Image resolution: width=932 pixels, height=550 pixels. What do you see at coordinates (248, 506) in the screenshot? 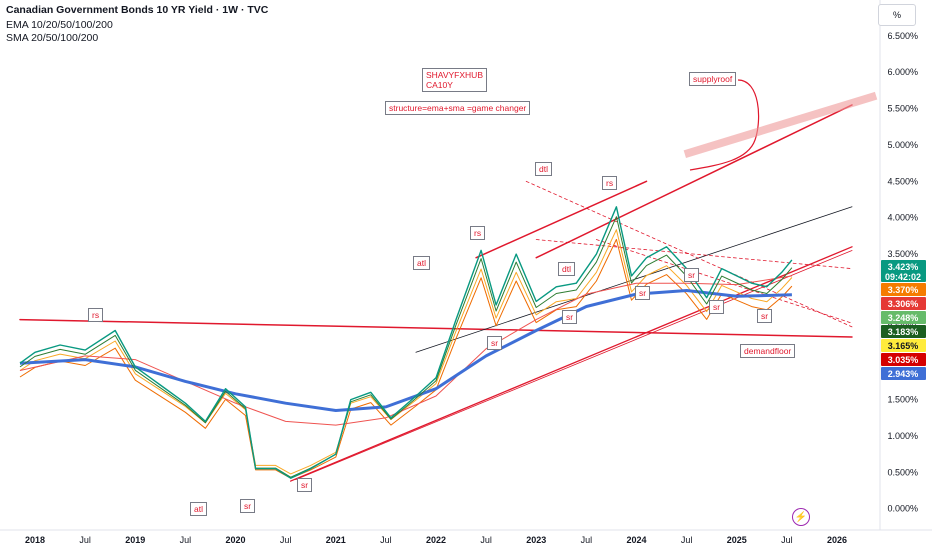
I see `sr-label-2020: sr` at bounding box center [248, 506].